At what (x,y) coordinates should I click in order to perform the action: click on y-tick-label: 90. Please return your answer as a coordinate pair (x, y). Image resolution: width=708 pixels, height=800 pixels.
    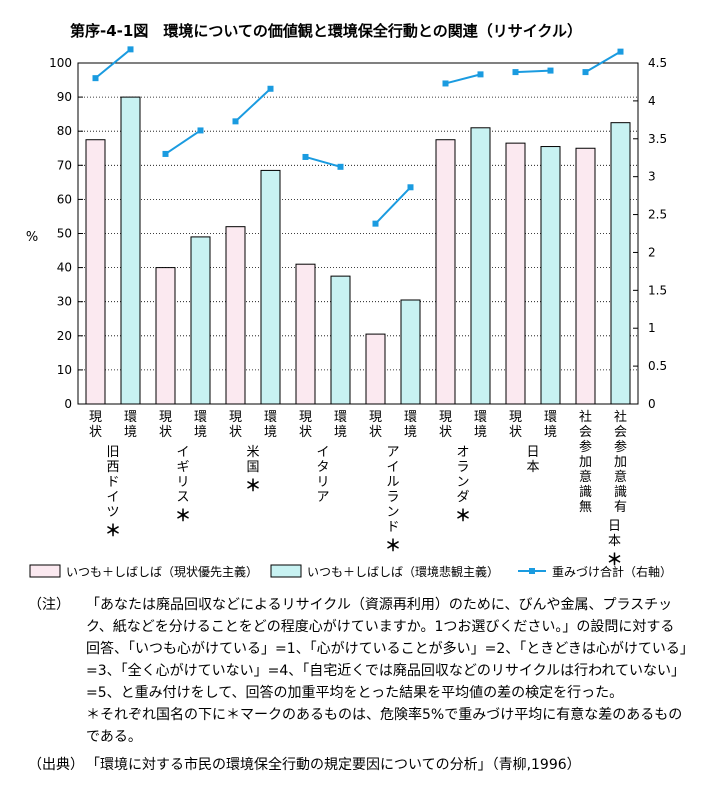
    Looking at the image, I should click on (64, 97).